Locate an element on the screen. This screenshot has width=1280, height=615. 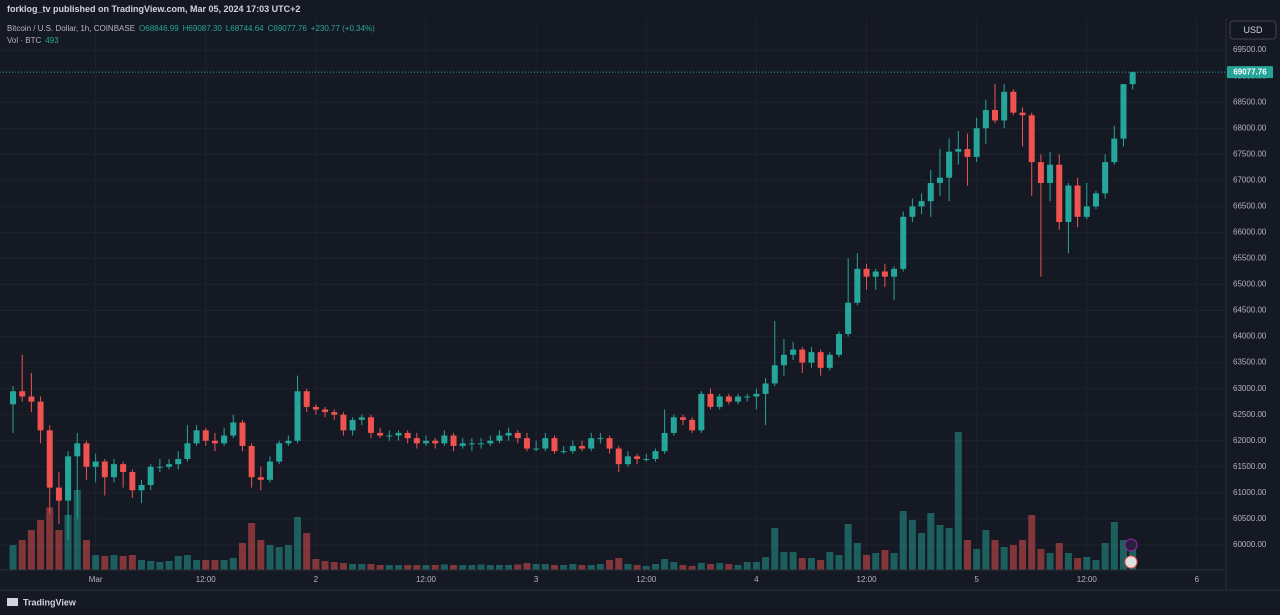
symbol: Bitcoin / U.S. Dollar, 1h, COINBASE is located at coordinates (71, 28).